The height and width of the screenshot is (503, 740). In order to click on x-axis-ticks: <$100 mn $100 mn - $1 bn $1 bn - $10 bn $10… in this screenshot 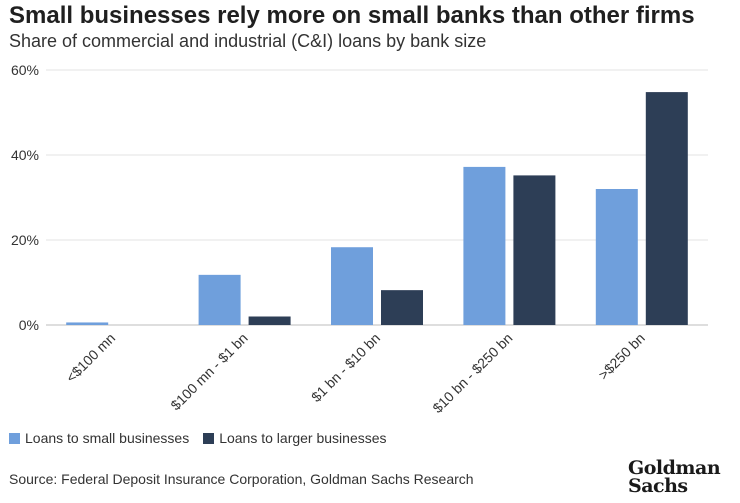, I will do `click(355, 373)`.